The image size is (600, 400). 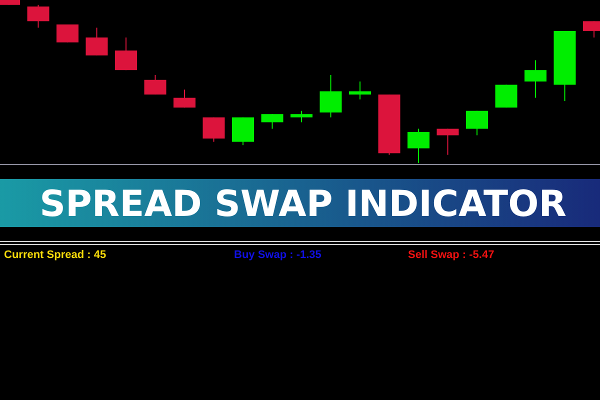 What do you see at coordinates (278, 255) in the screenshot?
I see `text: Buy Swap : -1.35` at bounding box center [278, 255].